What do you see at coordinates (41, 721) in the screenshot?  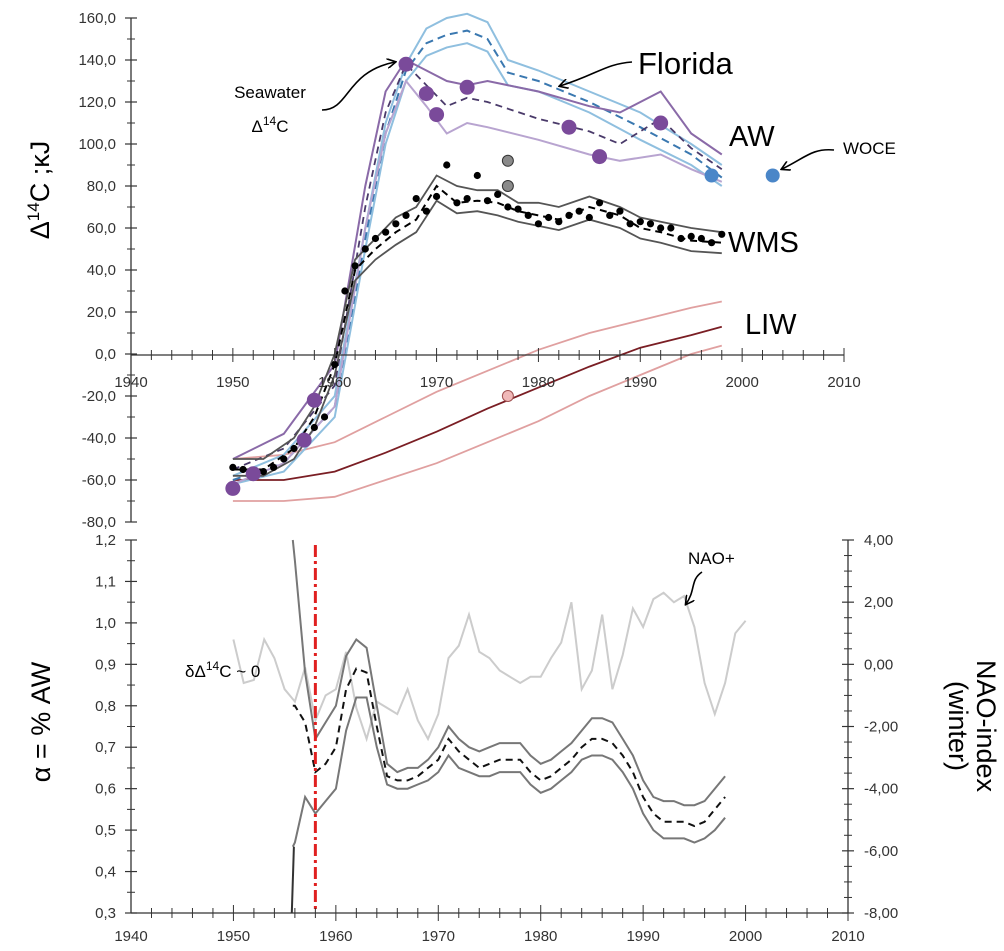 I see `bottom-y-axis-label: α = % AW` at bounding box center [41, 721].